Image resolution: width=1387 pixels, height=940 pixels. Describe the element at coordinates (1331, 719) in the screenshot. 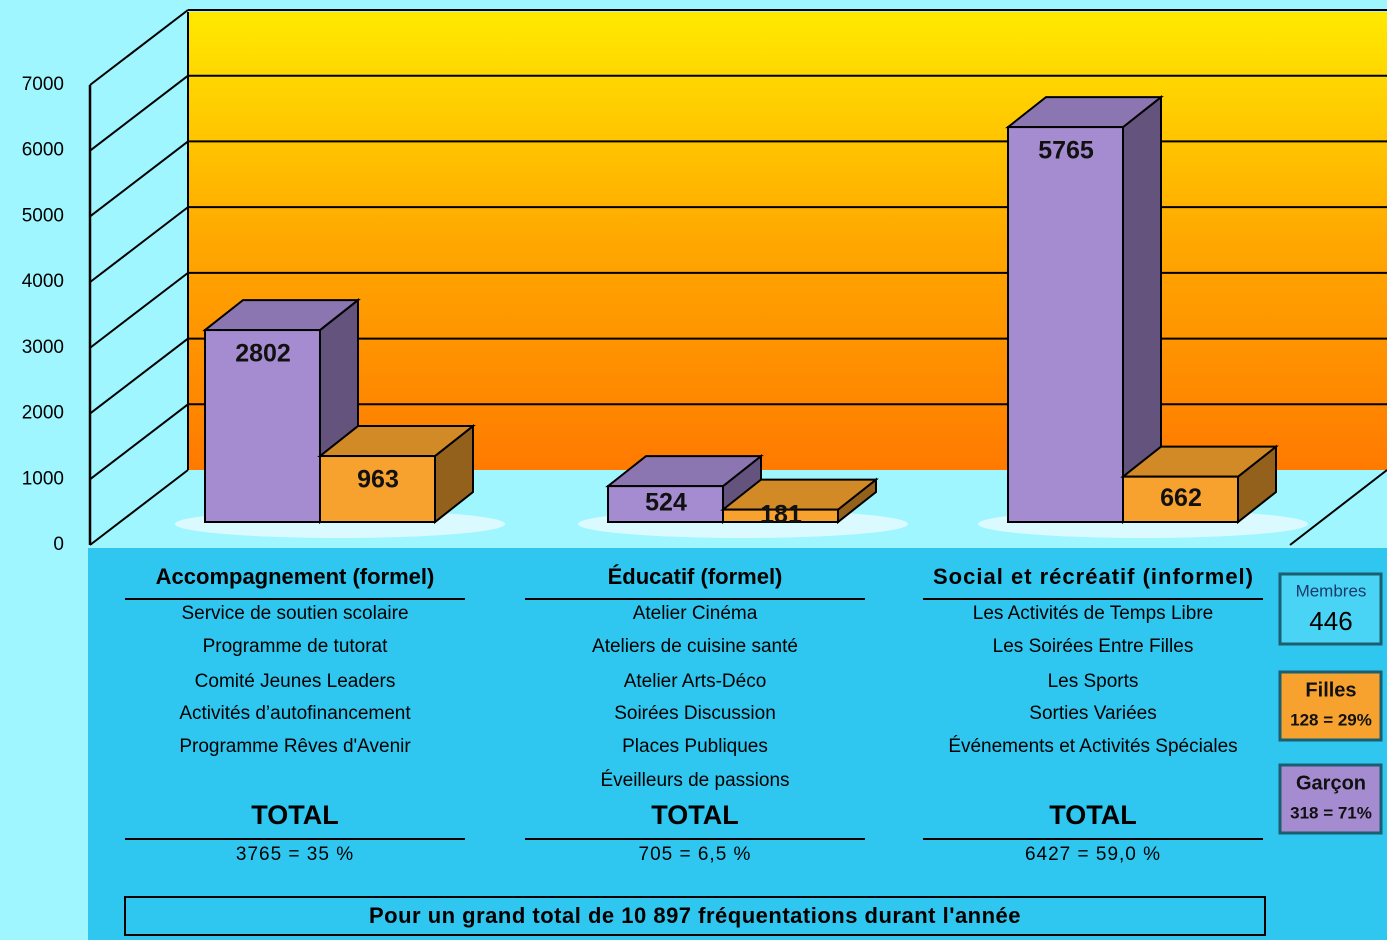

I see `legend-detail: 128 = 29%` at that location.